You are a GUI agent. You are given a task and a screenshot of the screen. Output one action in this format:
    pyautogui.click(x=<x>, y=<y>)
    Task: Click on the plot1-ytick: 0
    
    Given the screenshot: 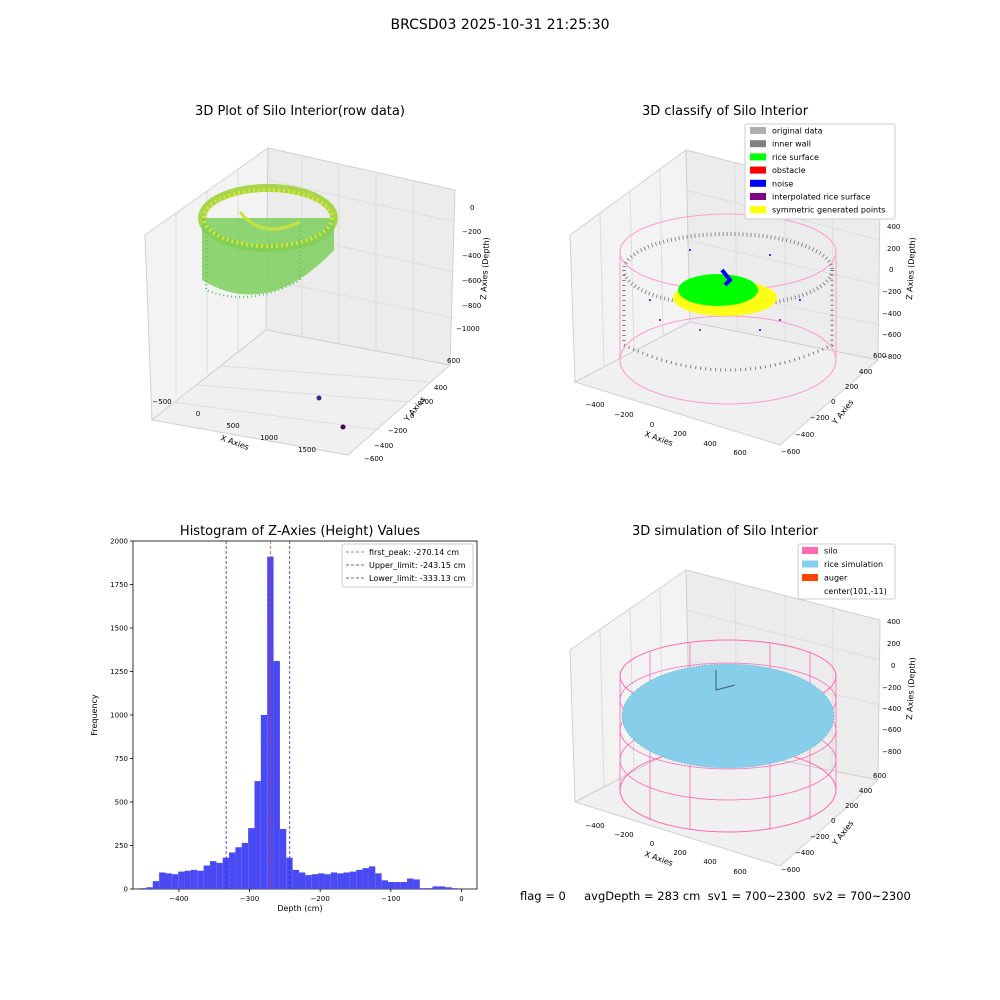 What is the action you would take?
    pyautogui.click(x=412, y=416)
    